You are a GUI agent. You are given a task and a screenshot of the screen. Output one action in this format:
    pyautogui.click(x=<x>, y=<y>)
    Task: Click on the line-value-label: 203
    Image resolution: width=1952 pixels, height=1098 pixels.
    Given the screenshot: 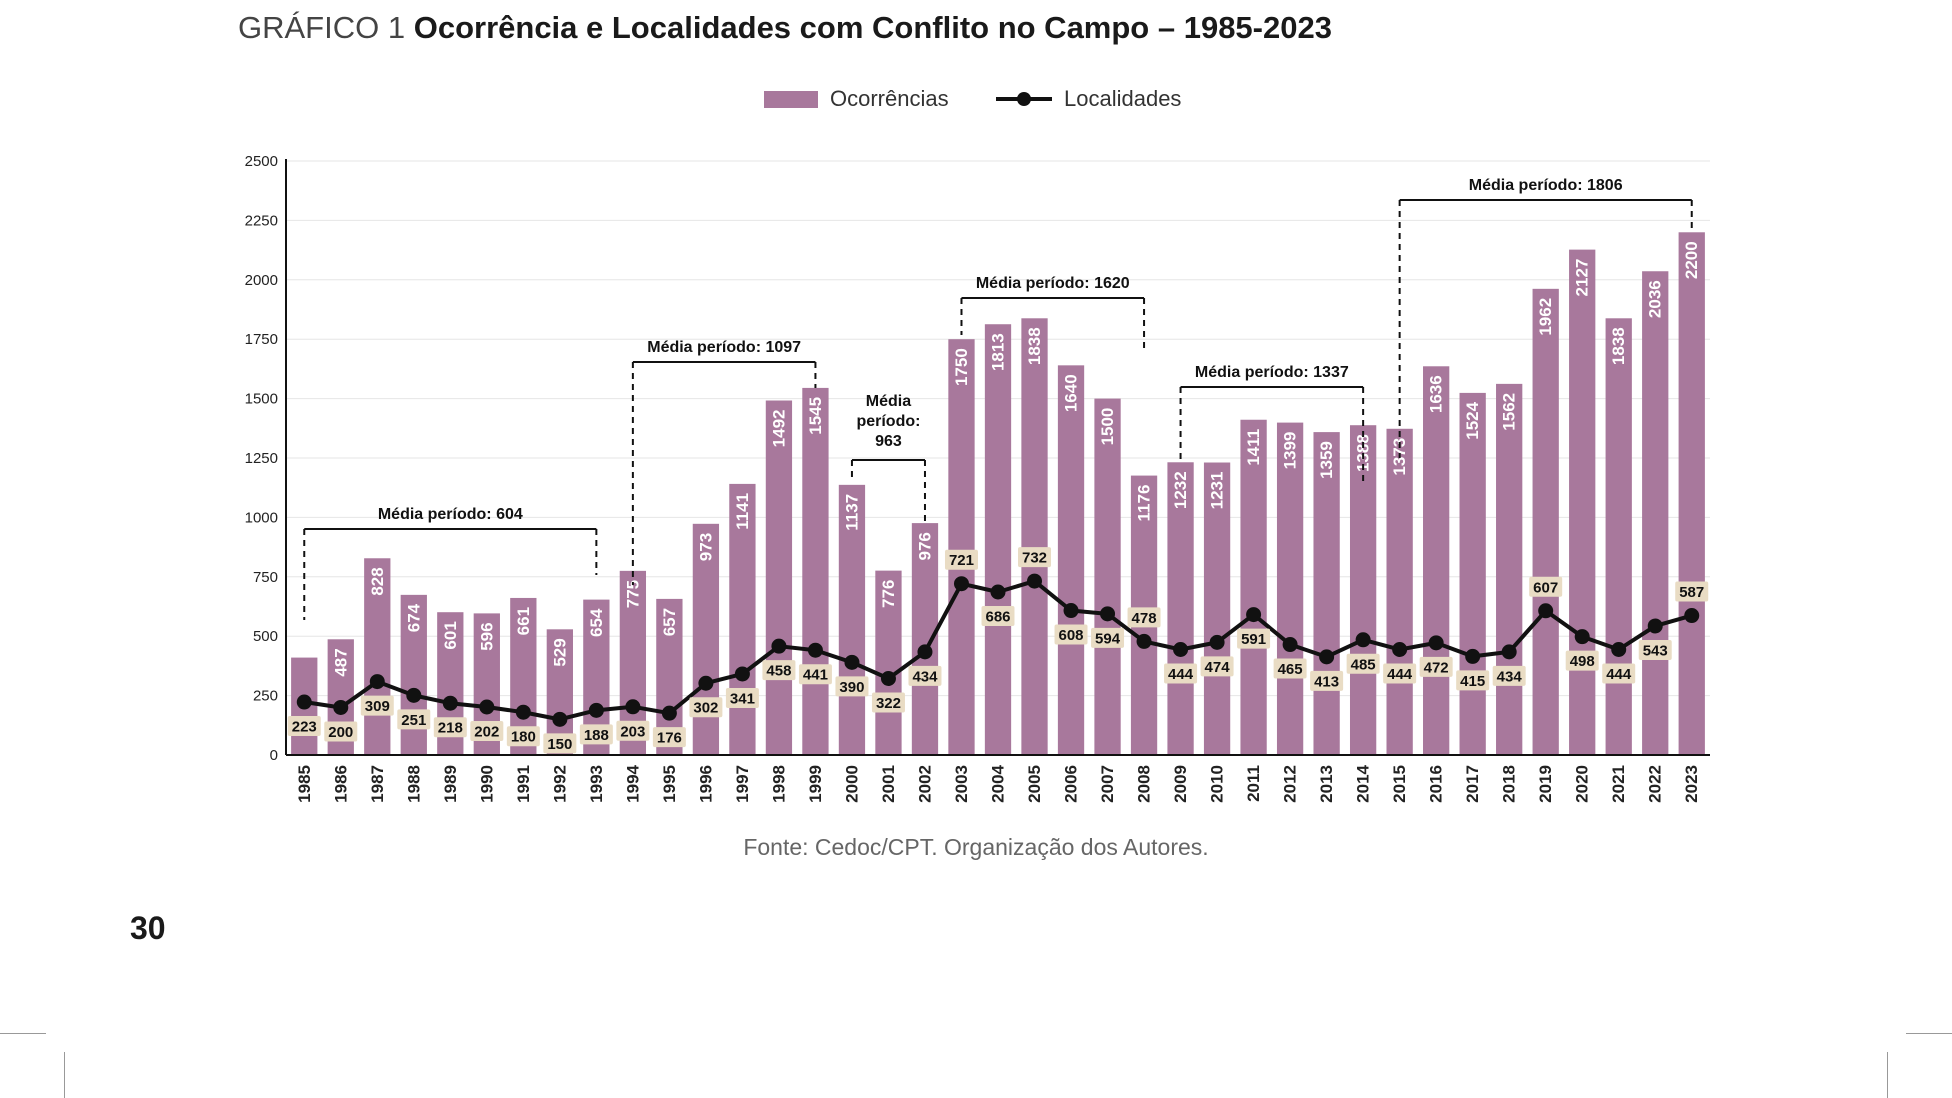 What is the action you would take?
    pyautogui.click(x=632, y=731)
    